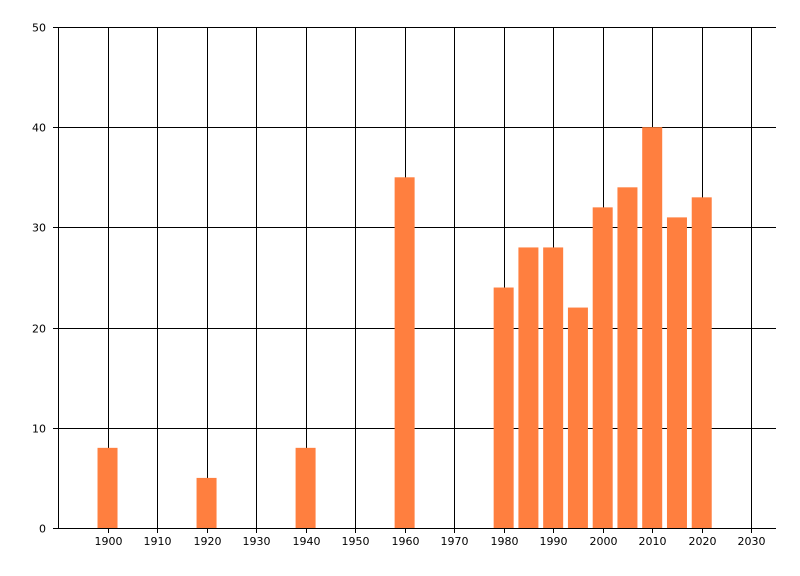 The height and width of the screenshot is (576, 800). What do you see at coordinates (577, 417) in the screenshot?
I see `bar-1995` at bounding box center [577, 417].